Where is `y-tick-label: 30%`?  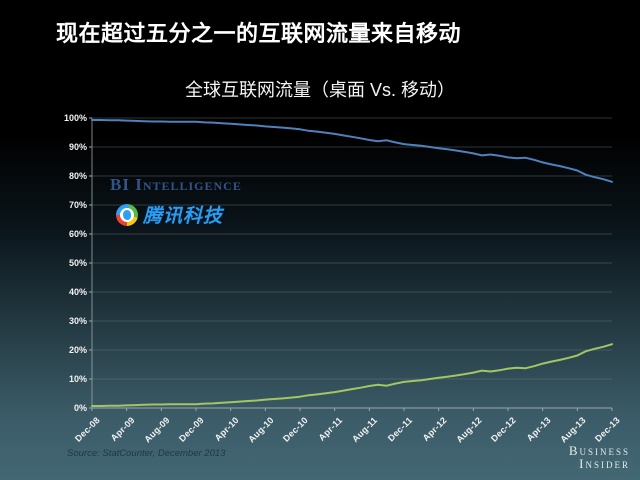 y-tick-label: 30% is located at coordinates (77, 321).